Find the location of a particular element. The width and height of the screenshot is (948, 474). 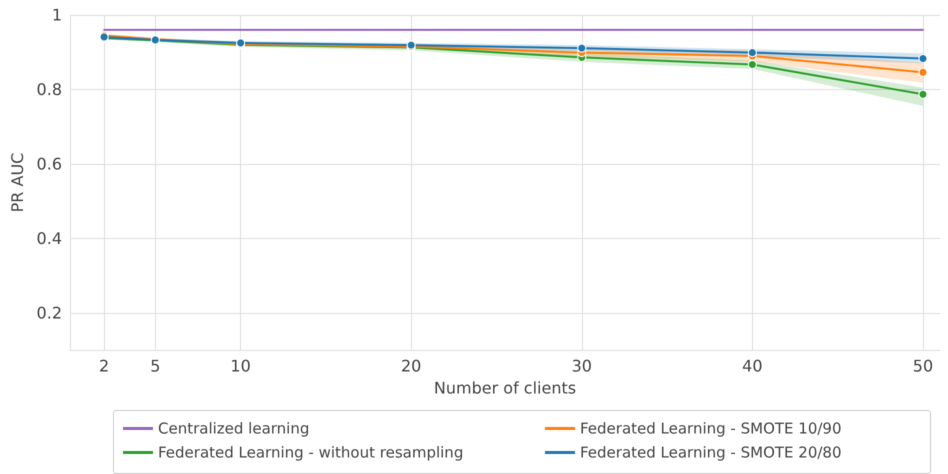

x-tick-label: 10 is located at coordinates (240, 366).